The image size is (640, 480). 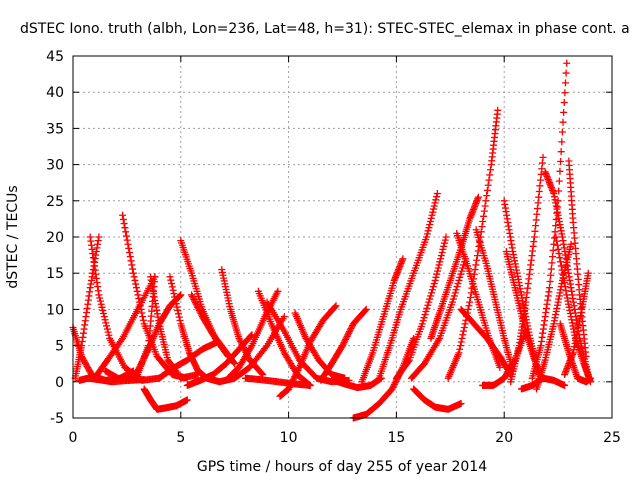 I want to click on x-tick-label: 20, so click(x=504, y=438).